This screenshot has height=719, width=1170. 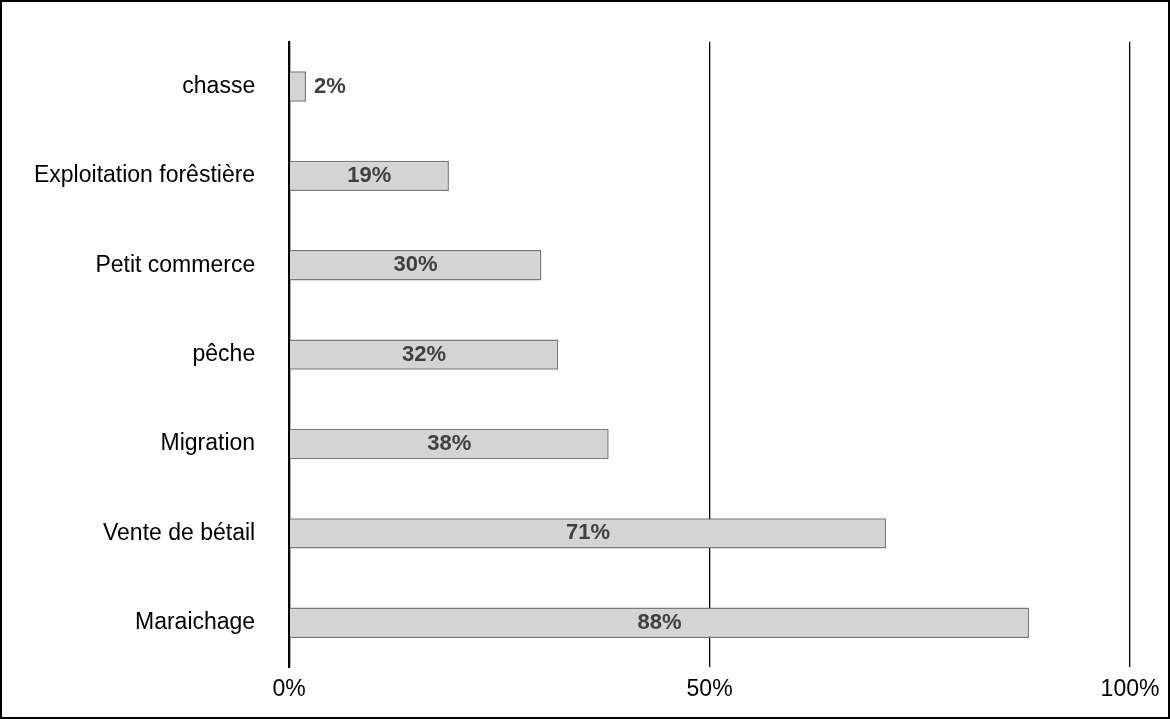 What do you see at coordinates (208, 442) in the screenshot?
I see `y-tick-label: Migration` at bounding box center [208, 442].